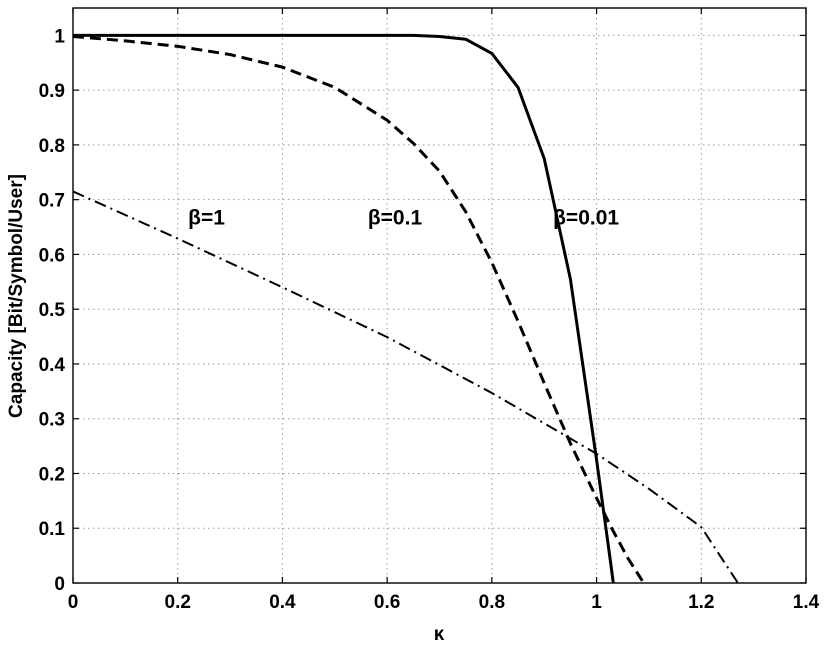 The height and width of the screenshot is (647, 830). Describe the element at coordinates (387, 602) in the screenshot. I see `x-tick-label: 0.6` at that location.